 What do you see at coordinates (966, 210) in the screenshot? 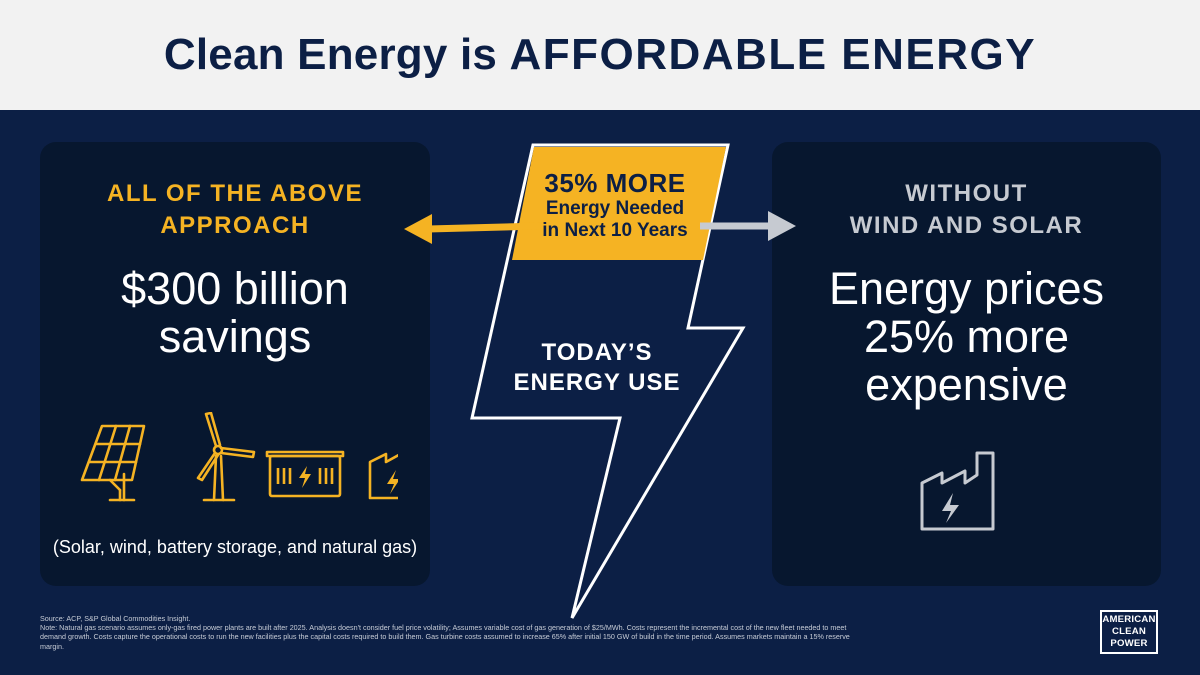
I see `right-panel-heading: WITHOUT WIND AND SOLAR` at bounding box center [966, 210].